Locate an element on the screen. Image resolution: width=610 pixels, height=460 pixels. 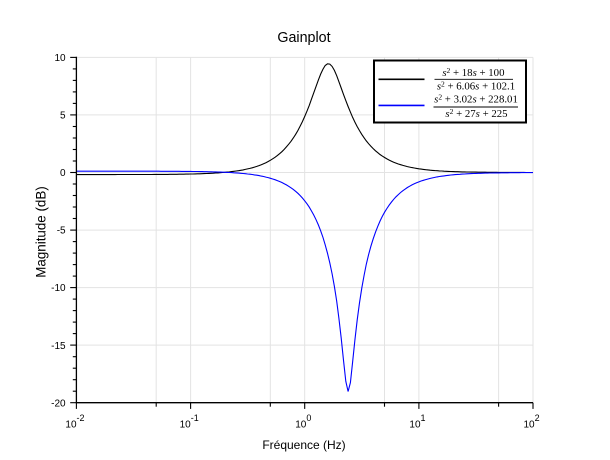
svg-text: -20 is located at coordinates (58, 403).